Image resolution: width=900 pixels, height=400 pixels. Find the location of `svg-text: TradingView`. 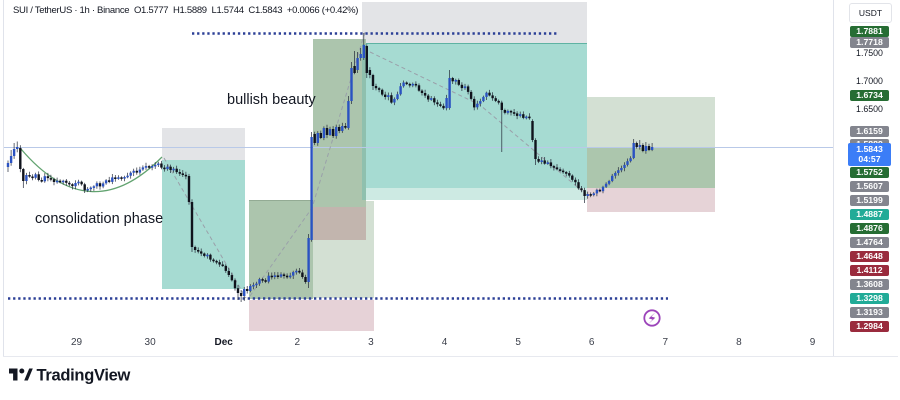

svg-text: TradingView is located at coordinates (84, 376).